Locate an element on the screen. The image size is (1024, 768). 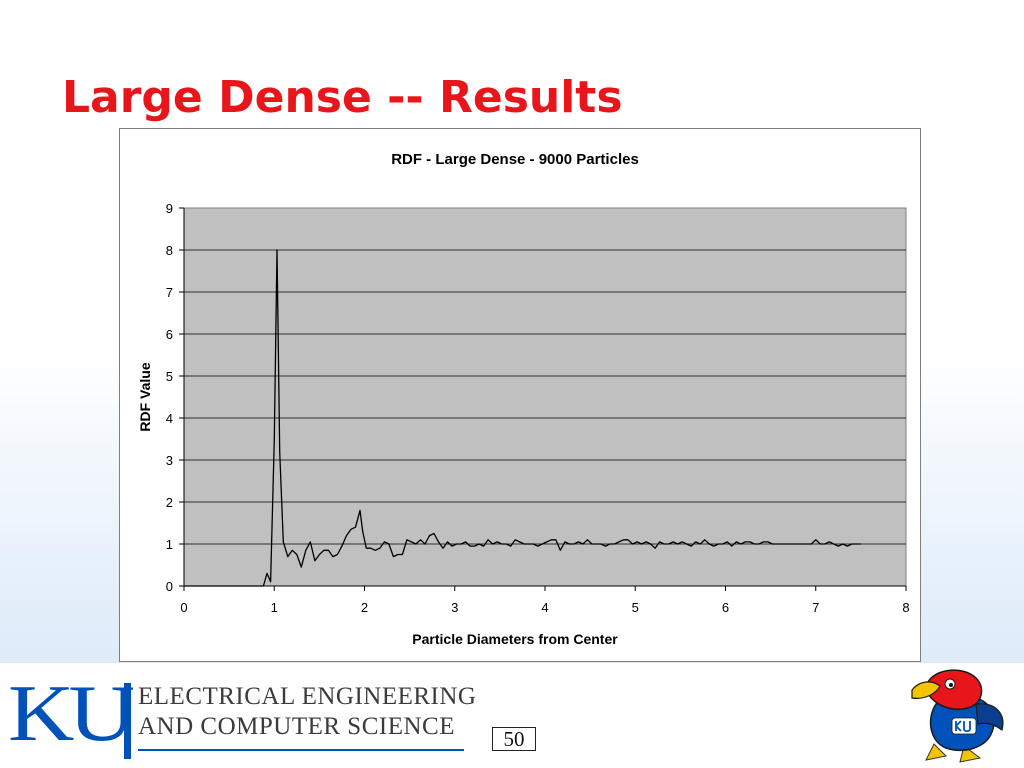
y-tick-label: 0 is located at coordinates (169, 586).